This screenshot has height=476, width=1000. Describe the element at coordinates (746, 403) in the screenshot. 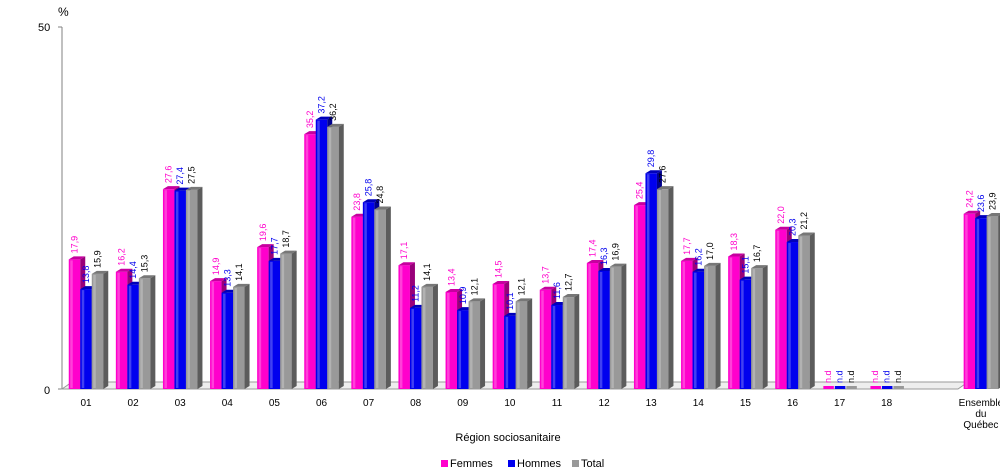

I see `category-label: 15` at that location.